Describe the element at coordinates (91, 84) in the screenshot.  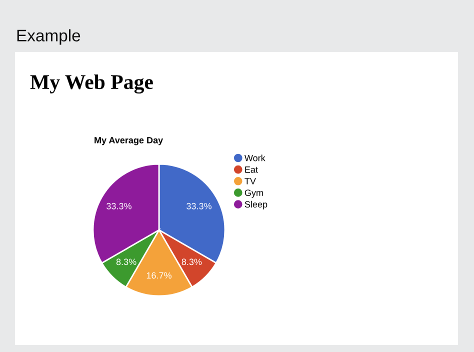
I see `text: My Web Page` at that location.